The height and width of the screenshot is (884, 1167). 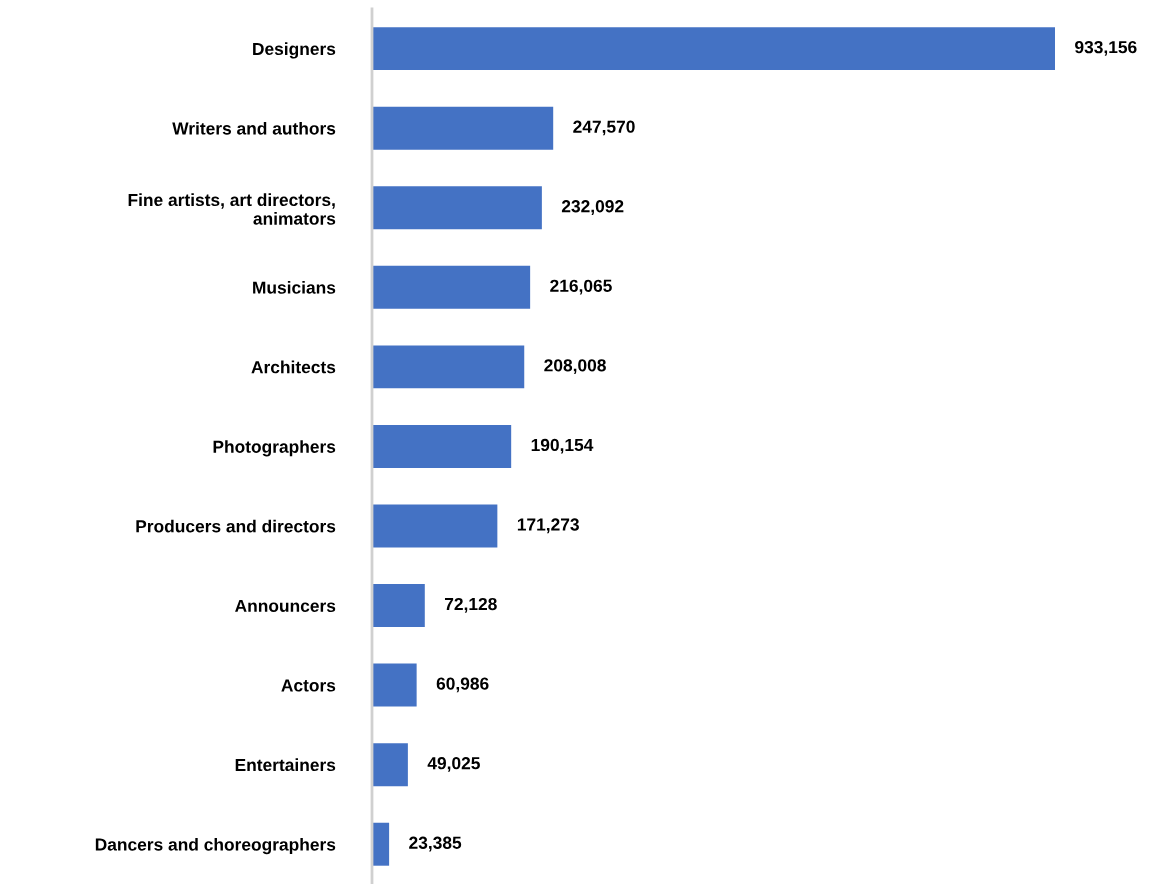 I want to click on y-tick-label: Producers and directors, so click(x=236, y=526).